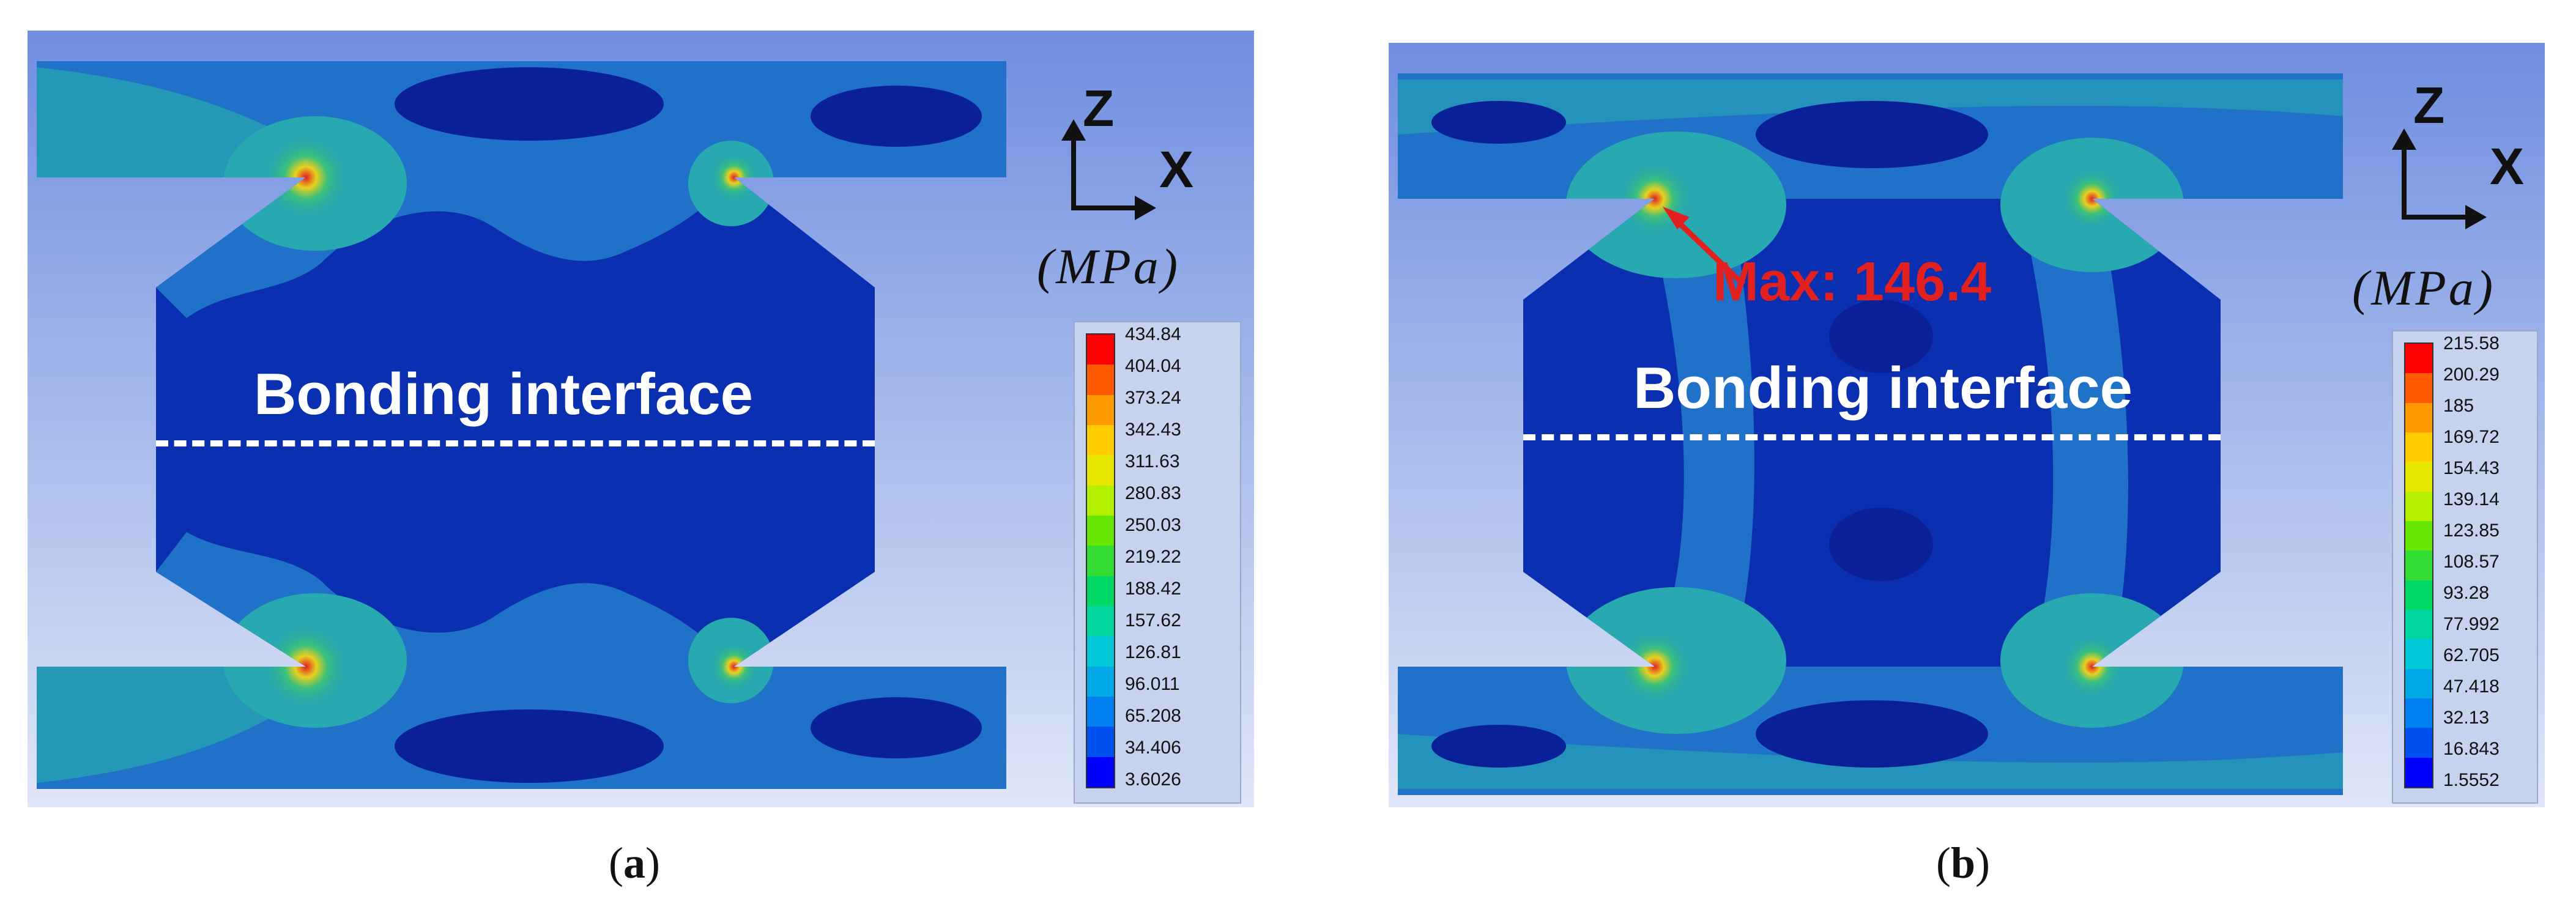 The width and height of the screenshot is (2576, 918). What do you see at coordinates (2471, 499) in the screenshot?
I see `legend-value: 139.14` at bounding box center [2471, 499].